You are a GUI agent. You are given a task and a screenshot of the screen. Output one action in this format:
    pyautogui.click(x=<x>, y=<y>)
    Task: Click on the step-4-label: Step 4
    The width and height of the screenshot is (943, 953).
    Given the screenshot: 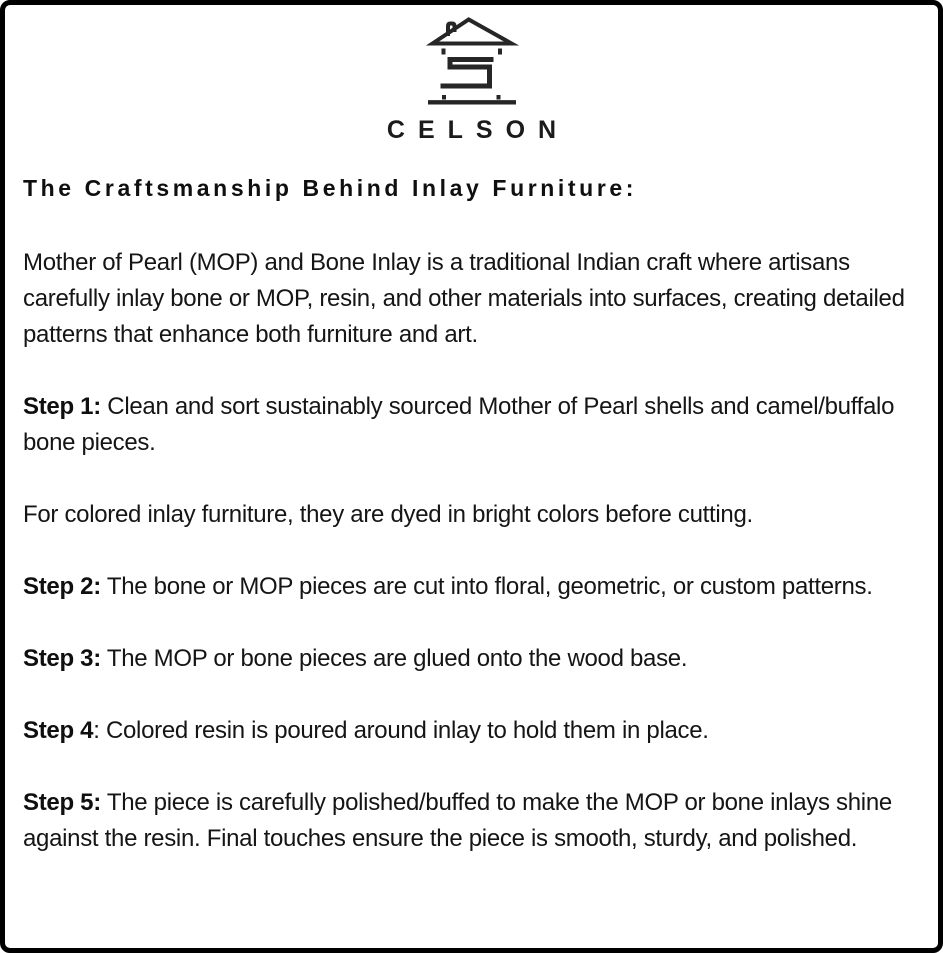 What is the action you would take?
    pyautogui.click(x=58, y=730)
    